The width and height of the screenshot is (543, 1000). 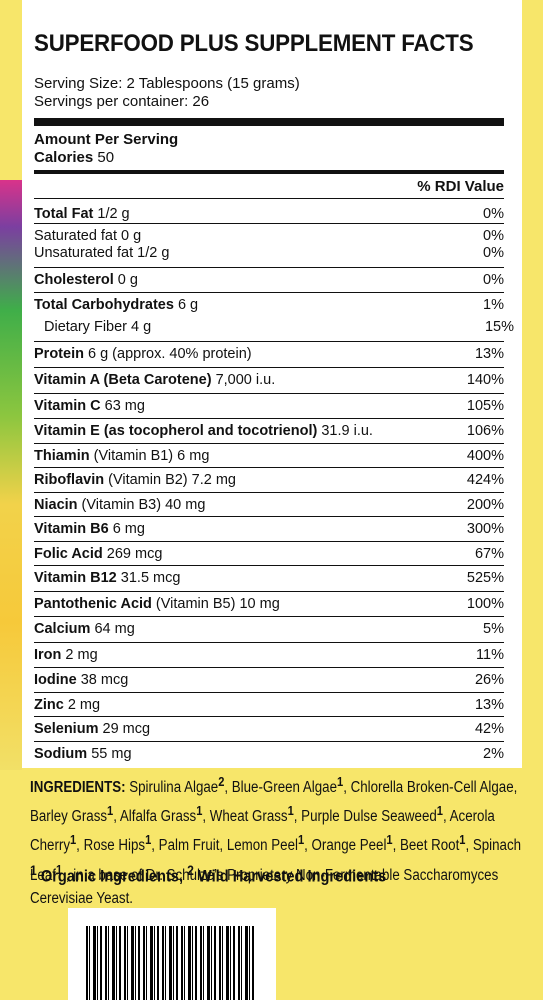 I want to click on nutrient-name: Thiamin, so click(x=62, y=456).